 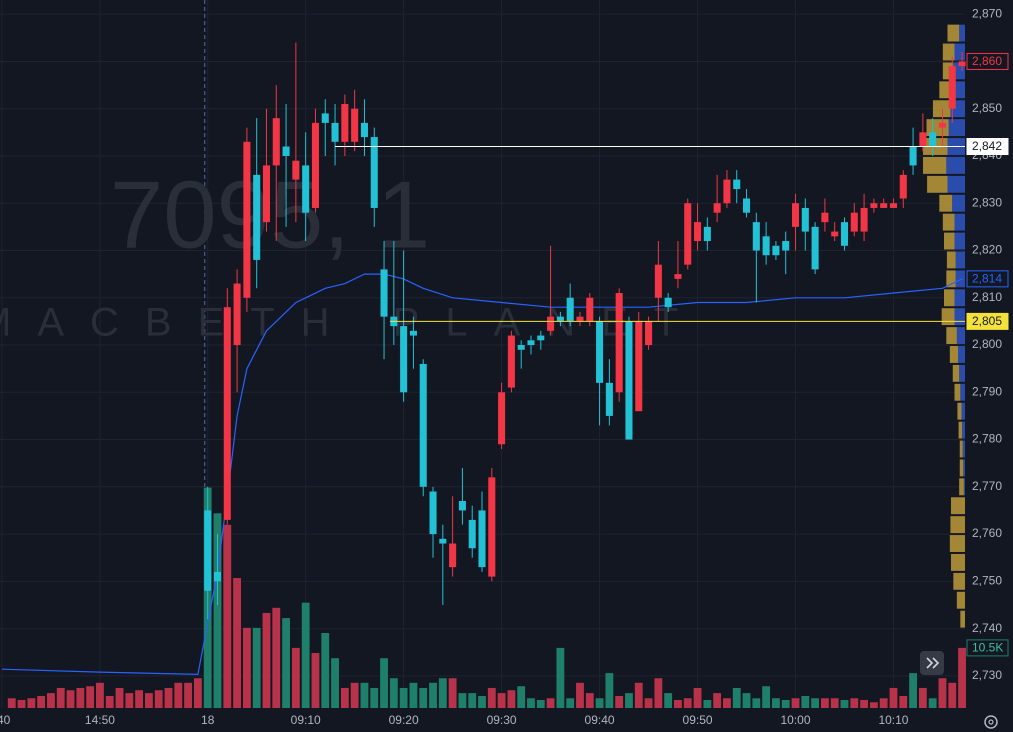 I want to click on settings-button, so click(x=991, y=722).